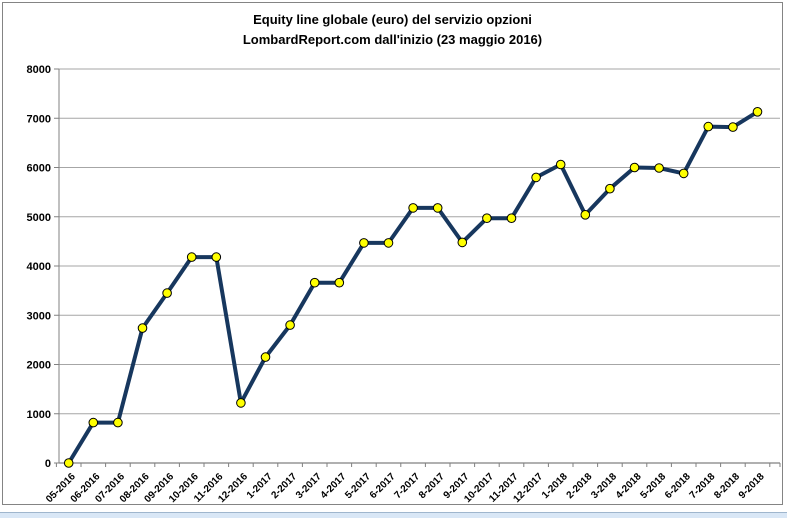 The width and height of the screenshot is (787, 518). I want to click on y-axis-label: 5000, so click(39, 218).